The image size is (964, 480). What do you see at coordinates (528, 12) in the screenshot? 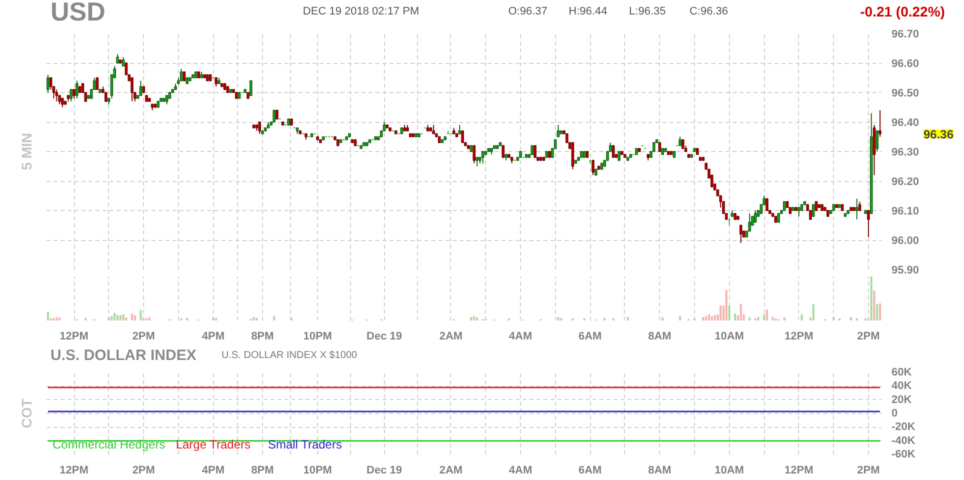
I see `text: O:96.37` at bounding box center [528, 12].